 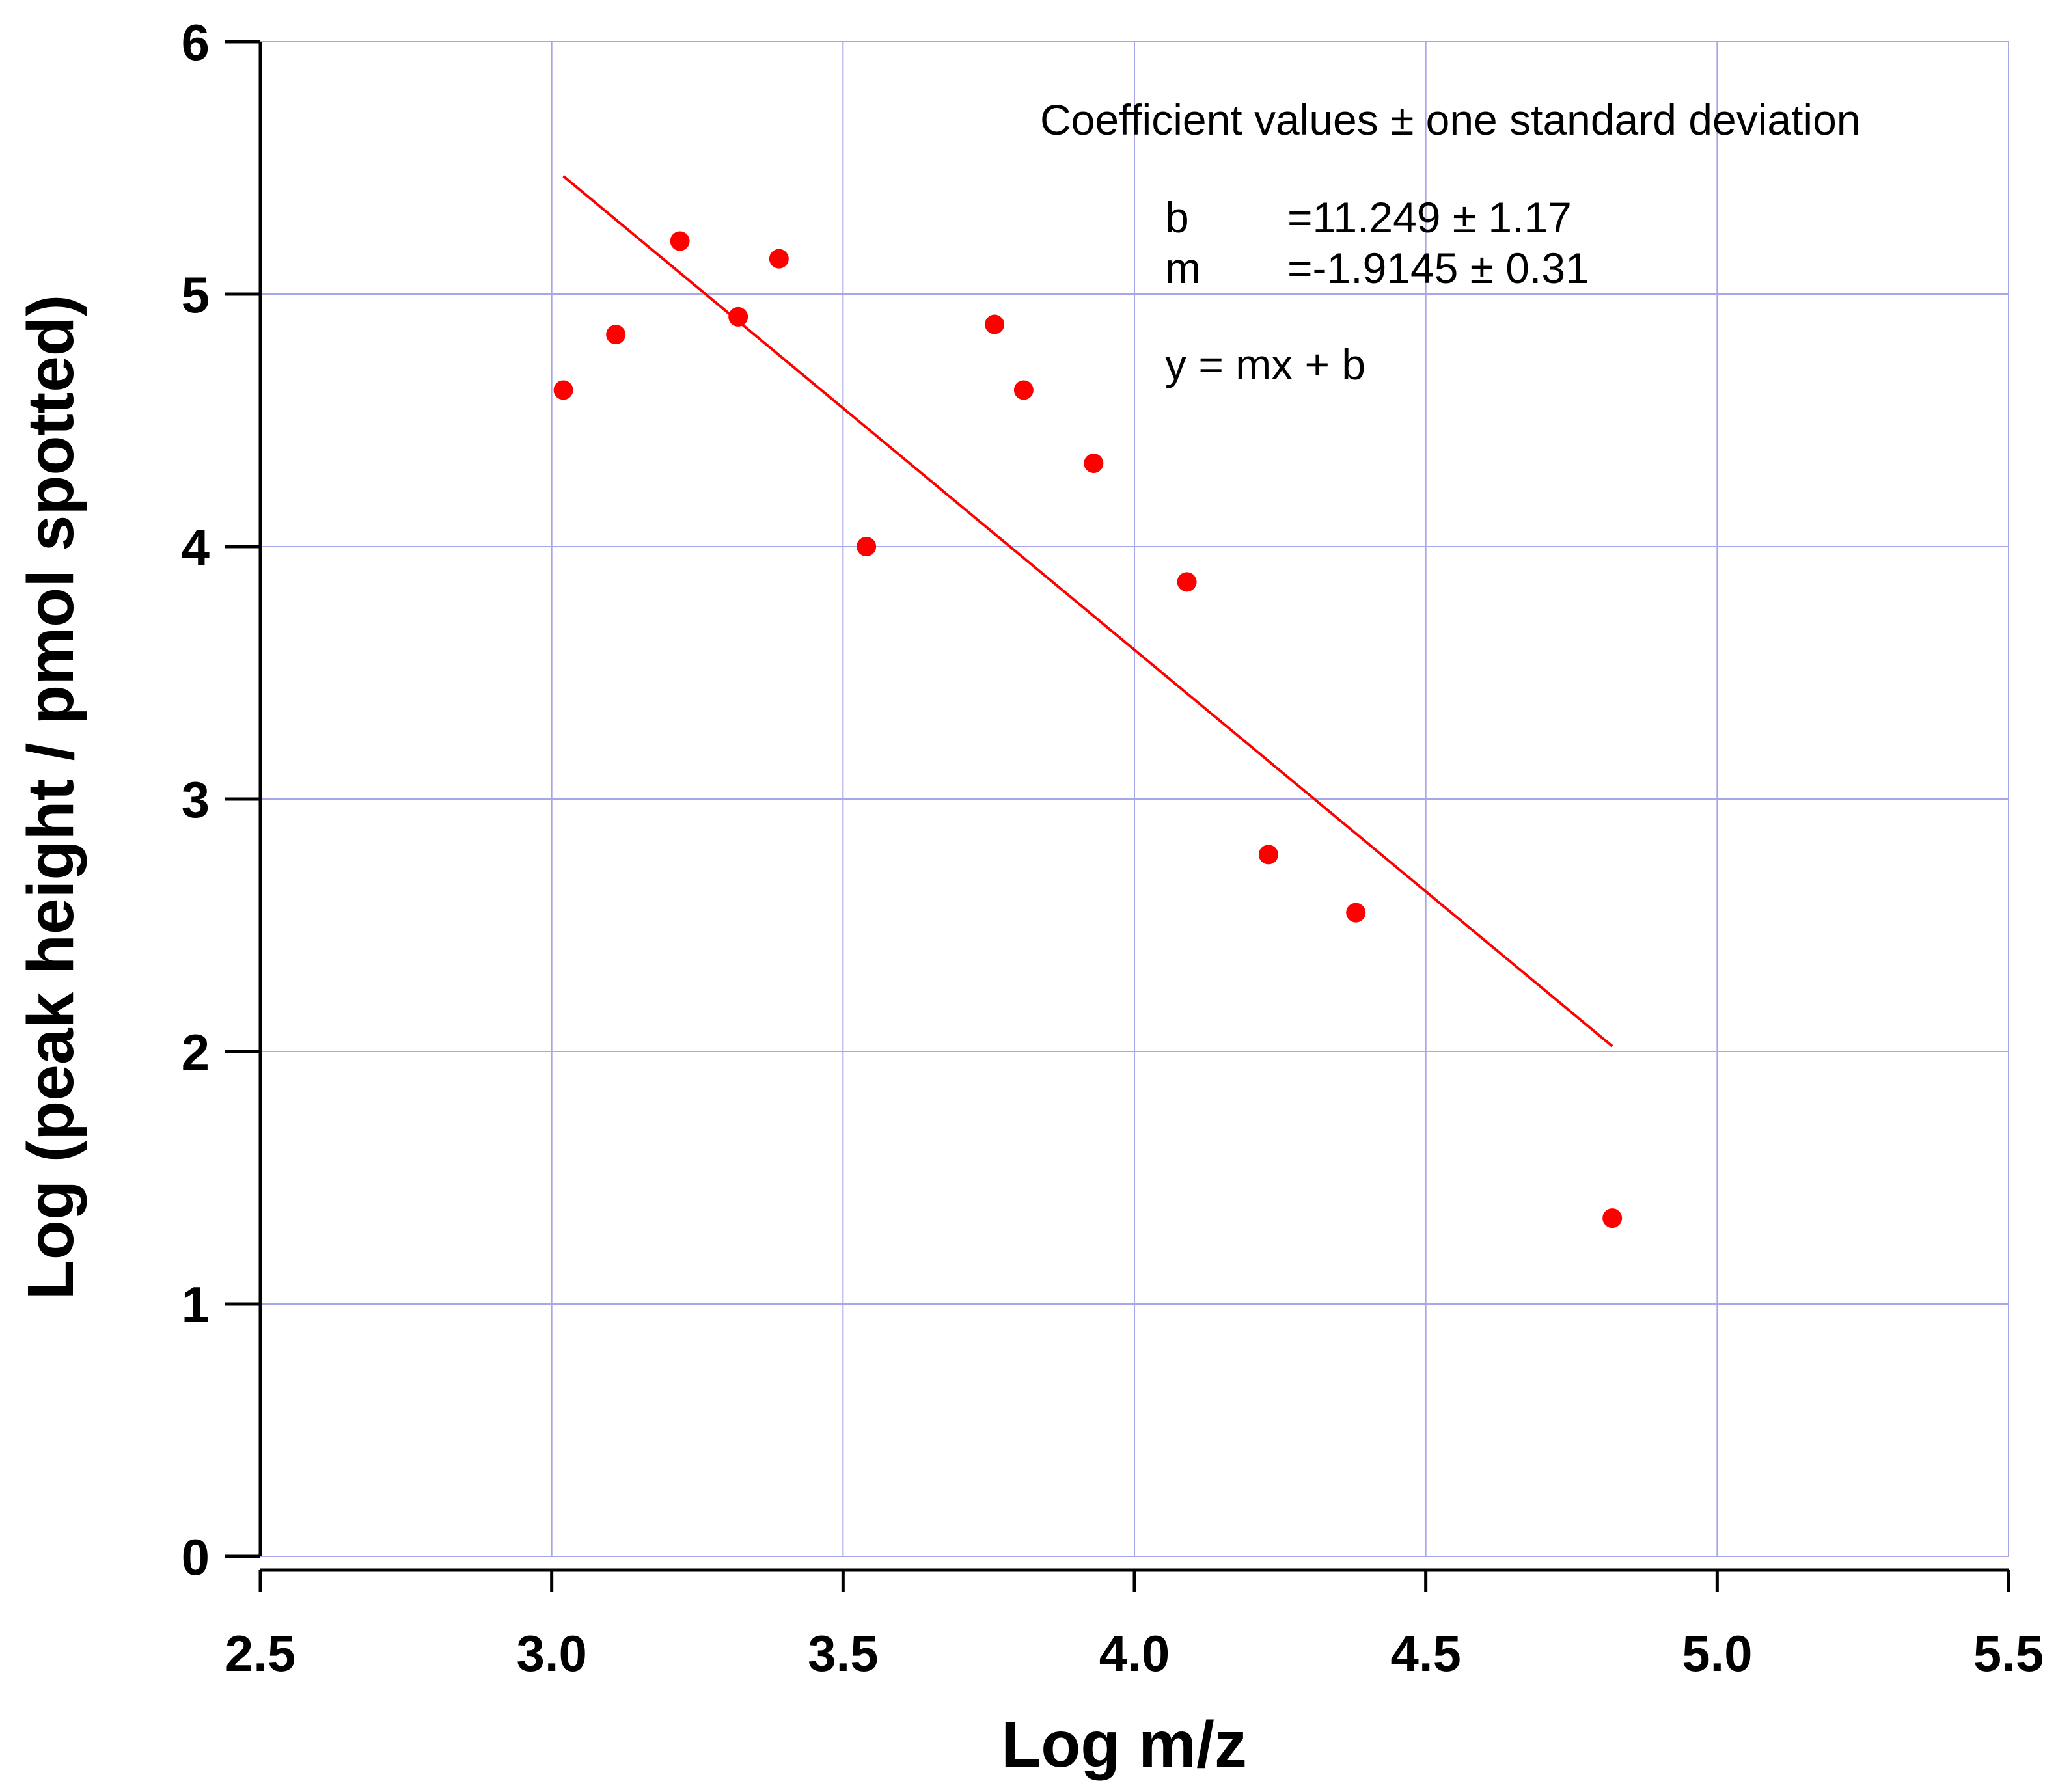 I want to click on annotation-equation: y = mx + b, so click(x=1265, y=364).